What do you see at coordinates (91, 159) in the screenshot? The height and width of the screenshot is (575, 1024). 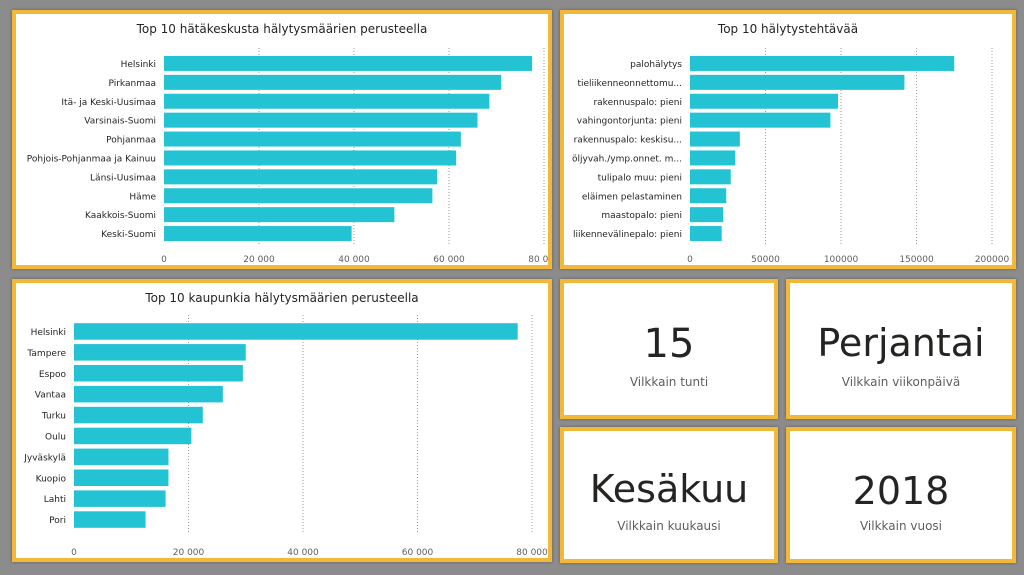 I see `category-label: Pohjois-Pohjanmaa ja Kainuu` at bounding box center [91, 159].